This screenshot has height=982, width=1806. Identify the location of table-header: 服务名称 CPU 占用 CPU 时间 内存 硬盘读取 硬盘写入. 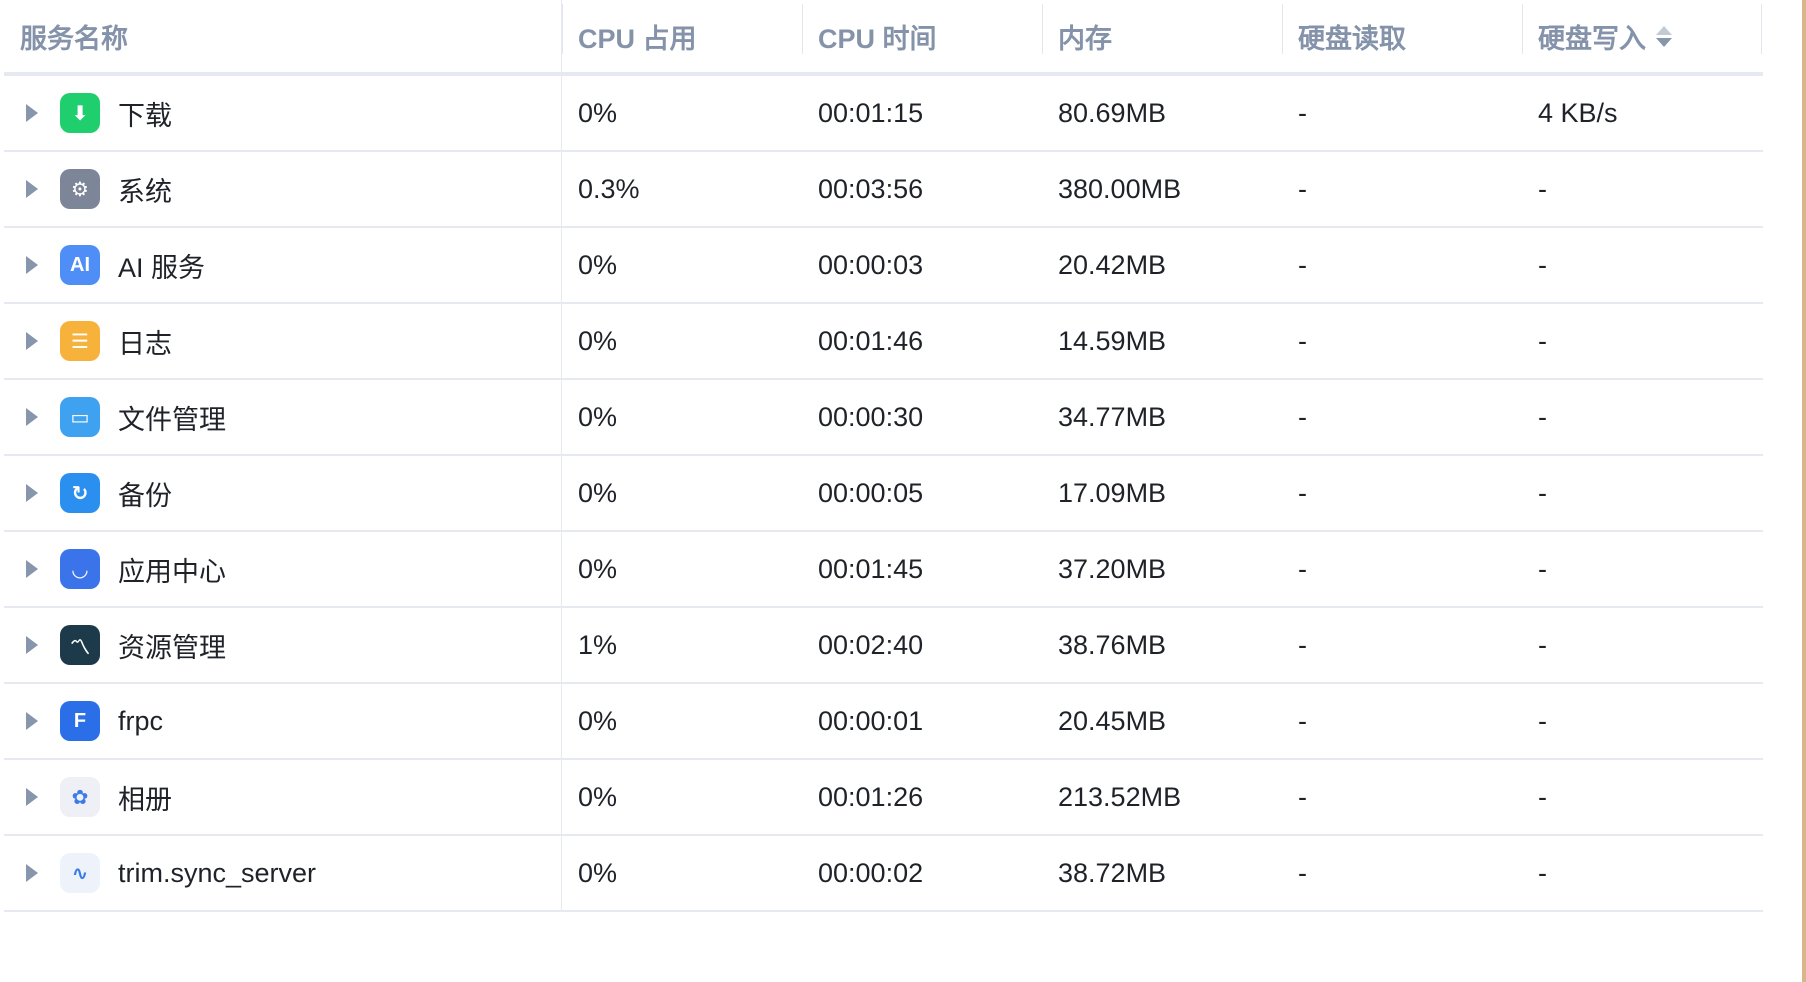
(883, 38).